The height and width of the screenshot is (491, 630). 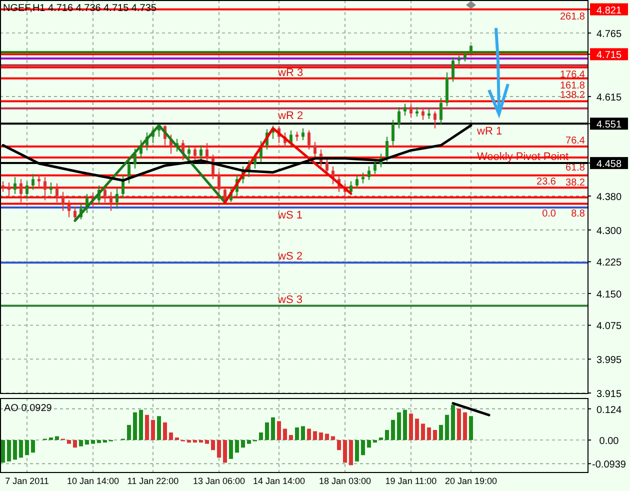 I want to click on x-tick-label: 18 Jan 03:00, so click(x=345, y=481).